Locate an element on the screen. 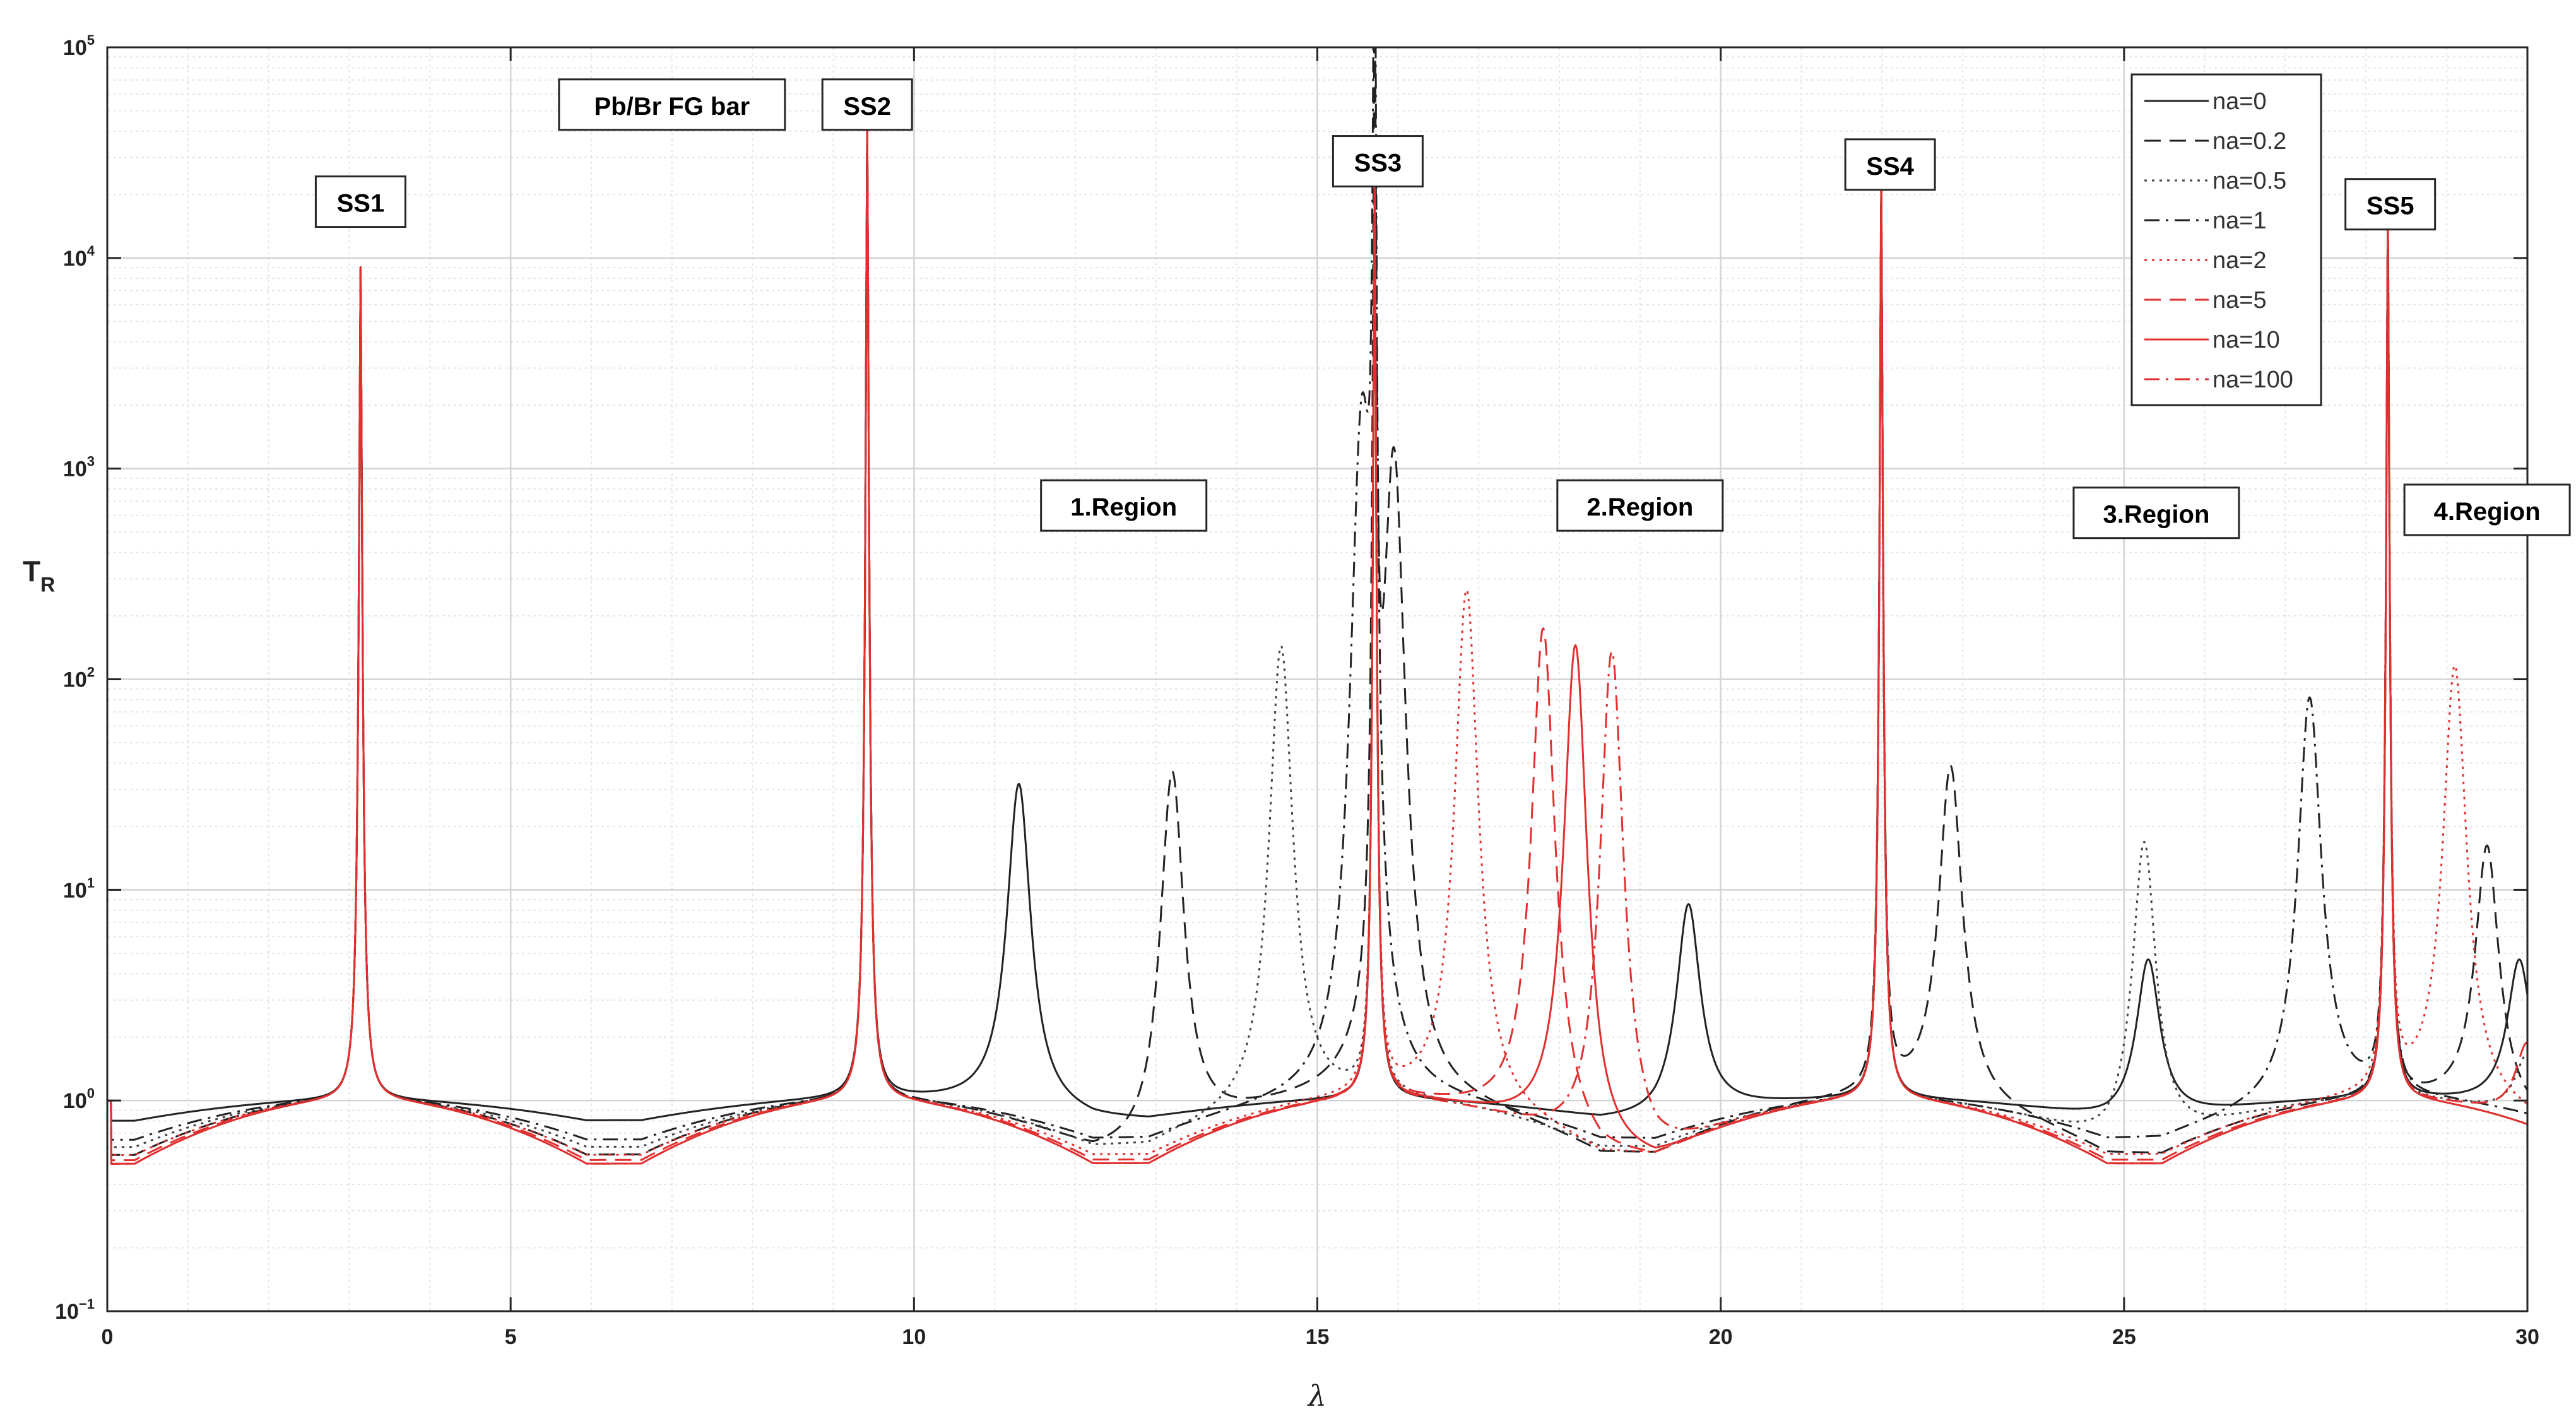  annotation-label: SS1 is located at coordinates (361, 204).